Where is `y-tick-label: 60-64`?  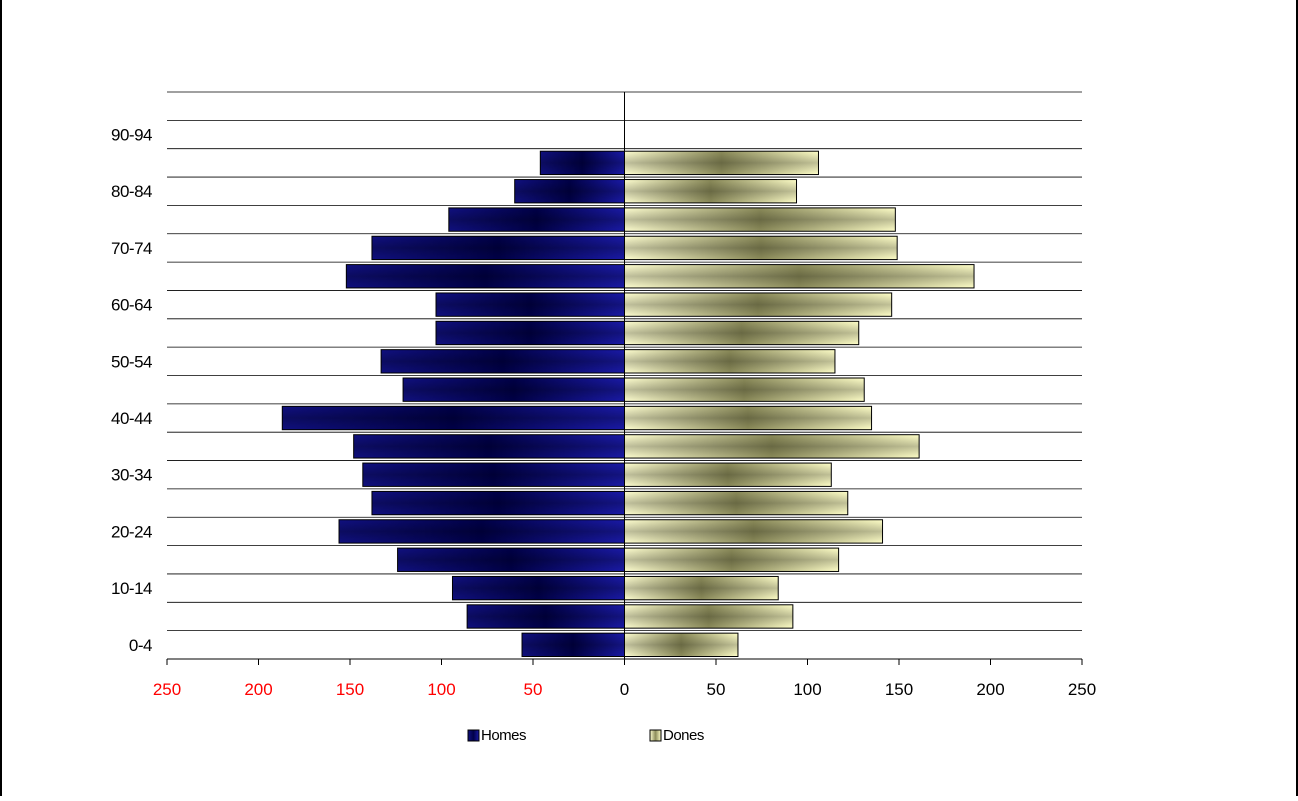
y-tick-label: 60-64 is located at coordinates (131, 305).